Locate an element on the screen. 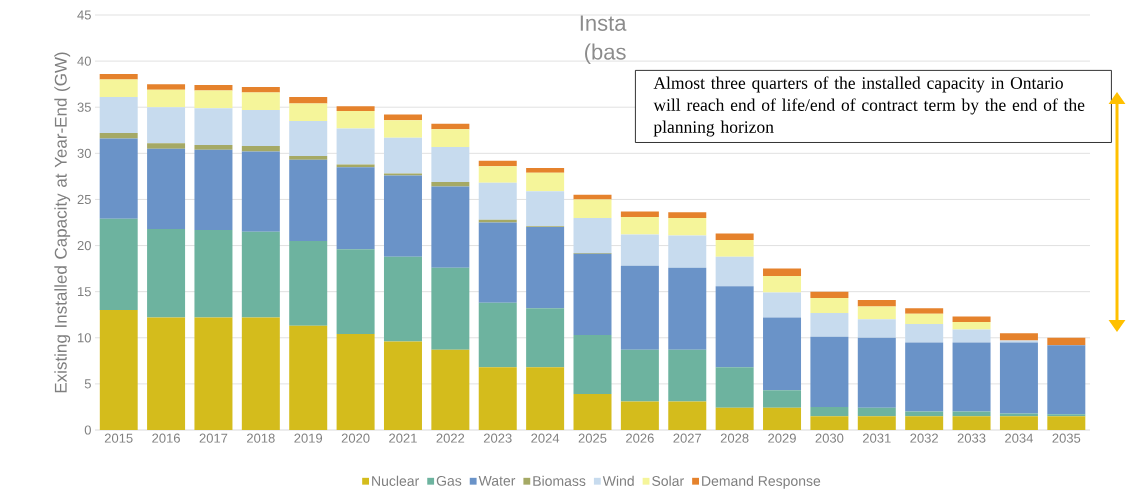 This screenshot has width=1130, height=496. x-tick-label: 2030 is located at coordinates (829, 438).